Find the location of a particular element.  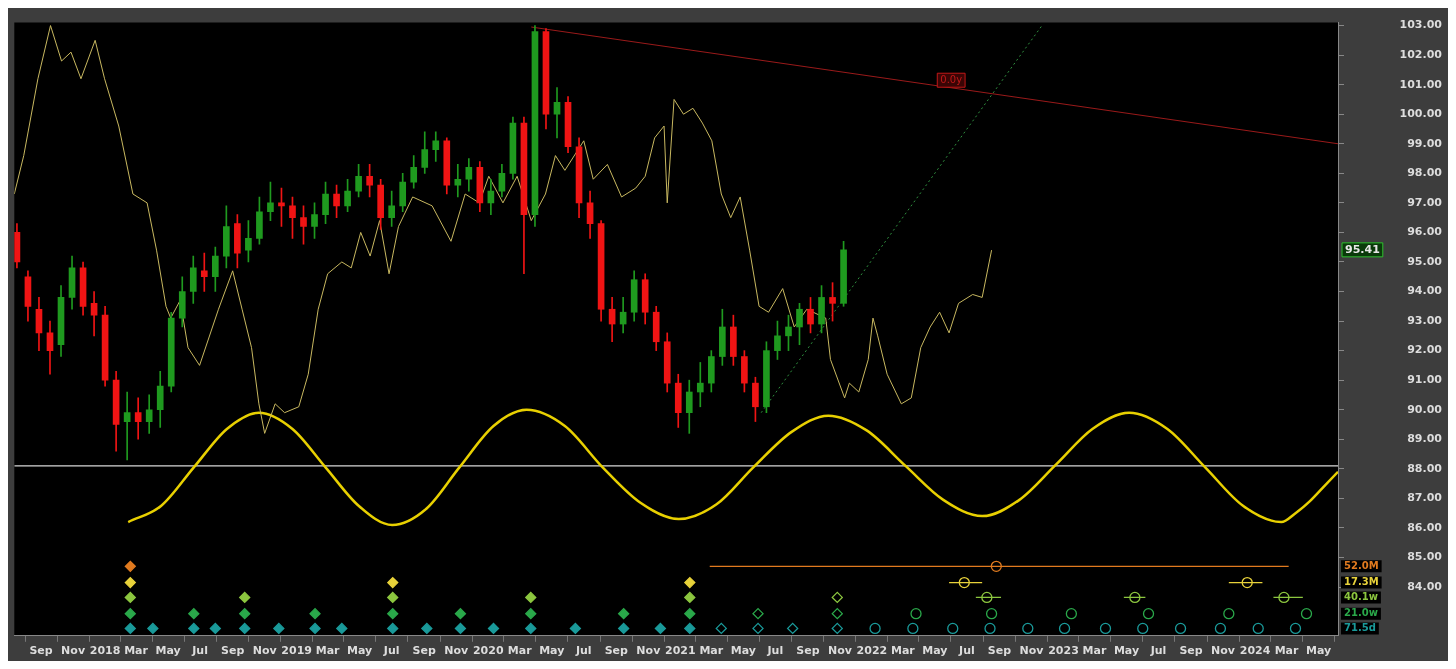

y-tick-label: 92.00 is located at coordinates (1425, 350).